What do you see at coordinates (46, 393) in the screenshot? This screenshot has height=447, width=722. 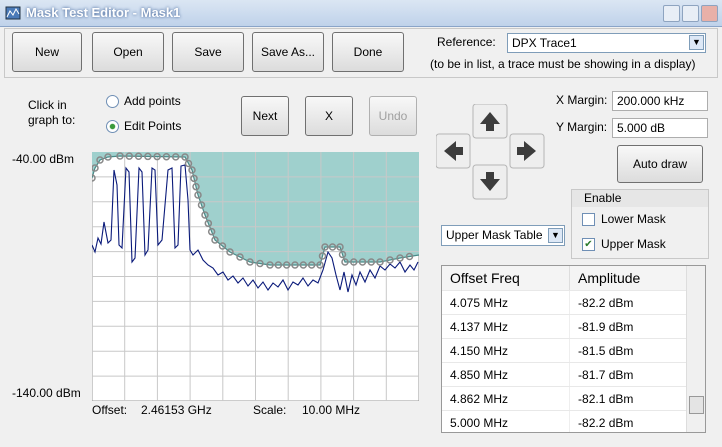 I see `y-bottom-label: -140.00 dBm` at bounding box center [46, 393].